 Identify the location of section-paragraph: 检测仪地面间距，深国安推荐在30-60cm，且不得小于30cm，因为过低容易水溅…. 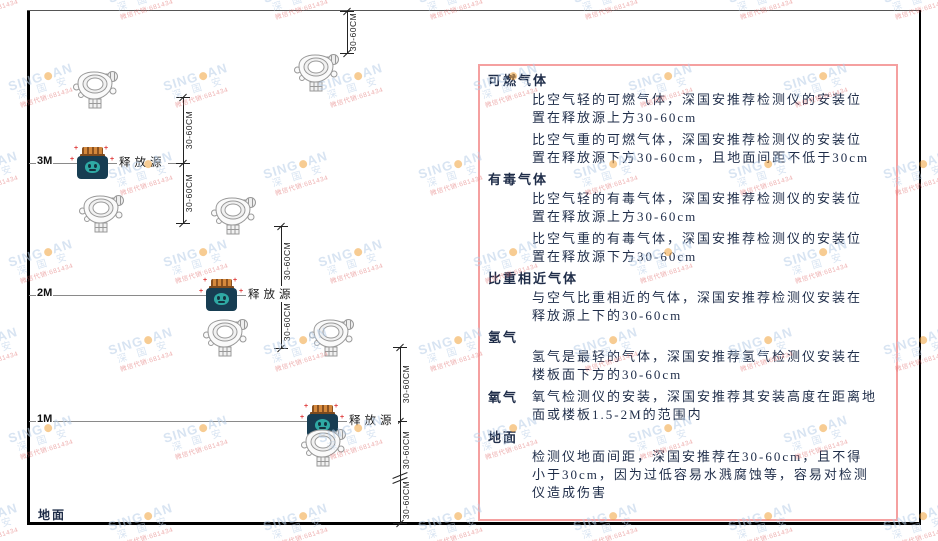
(700, 474).